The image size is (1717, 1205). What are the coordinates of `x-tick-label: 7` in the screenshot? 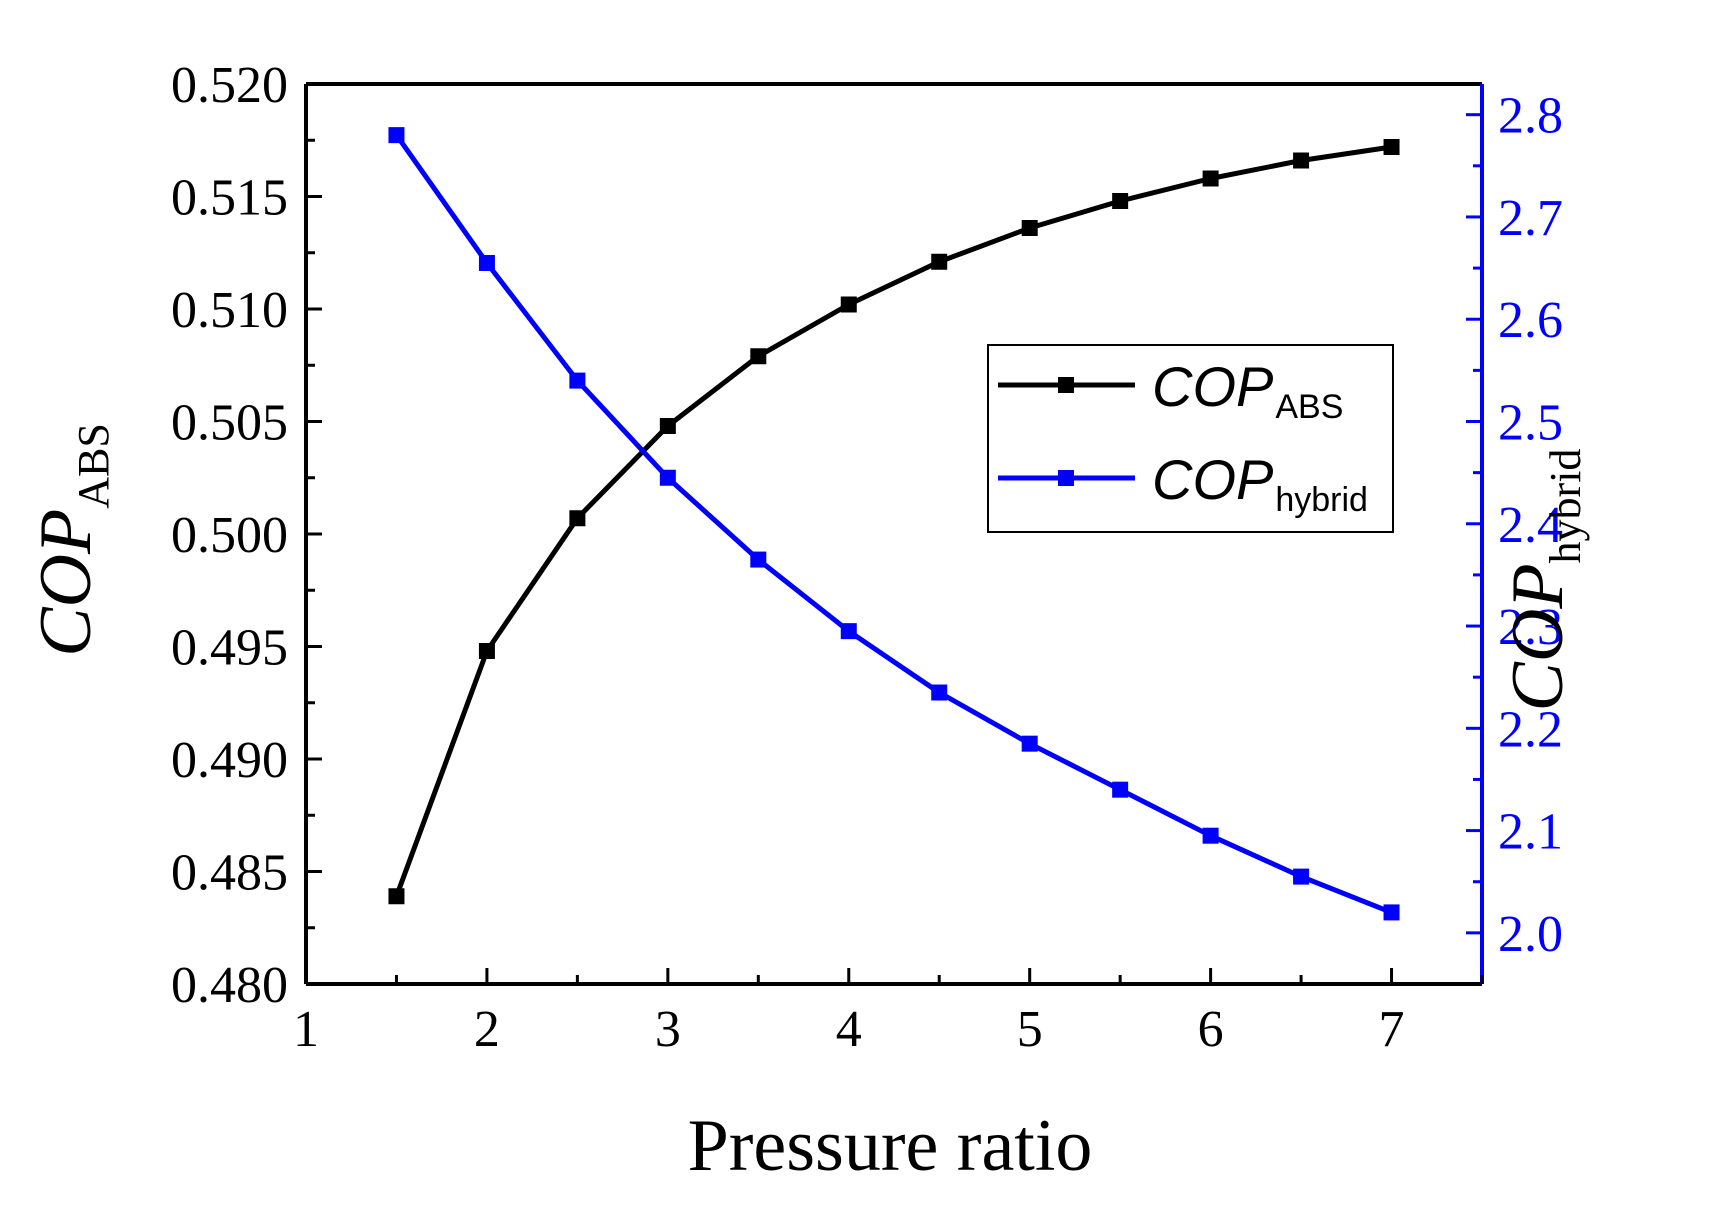 It's located at (1392, 1029).